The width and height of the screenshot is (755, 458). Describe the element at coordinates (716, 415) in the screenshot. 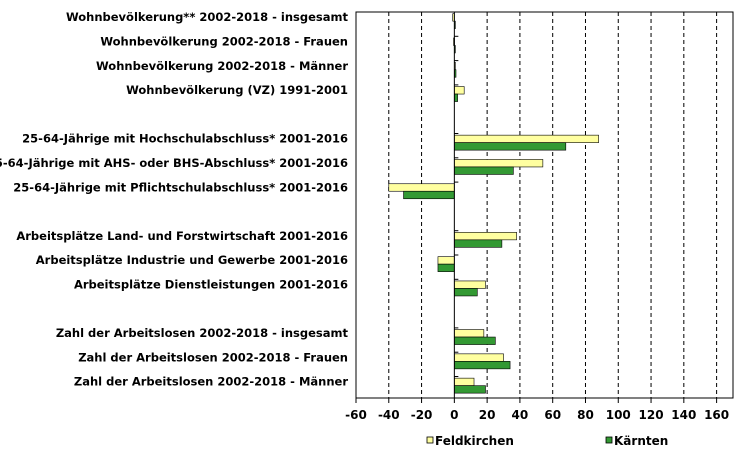

I see `x-tick-label: 160` at that location.